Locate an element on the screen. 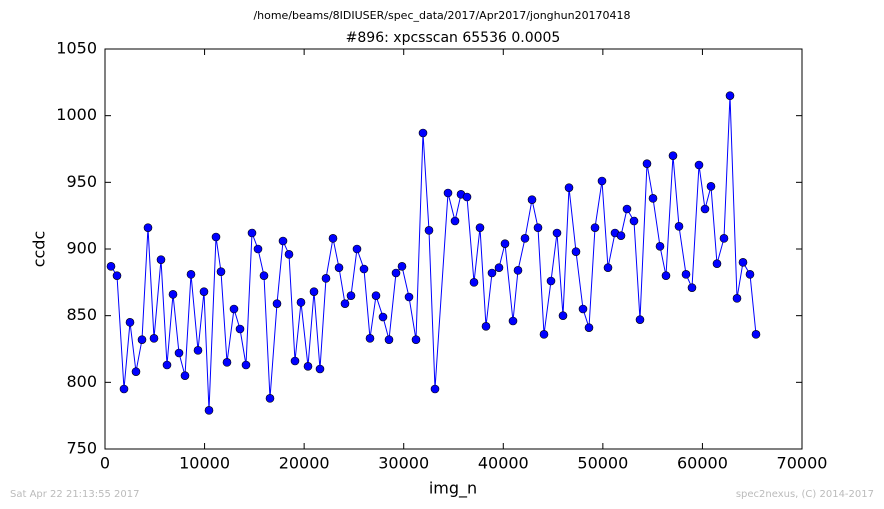 The image size is (884, 509). x-tick-label: 30000 is located at coordinates (403, 463).